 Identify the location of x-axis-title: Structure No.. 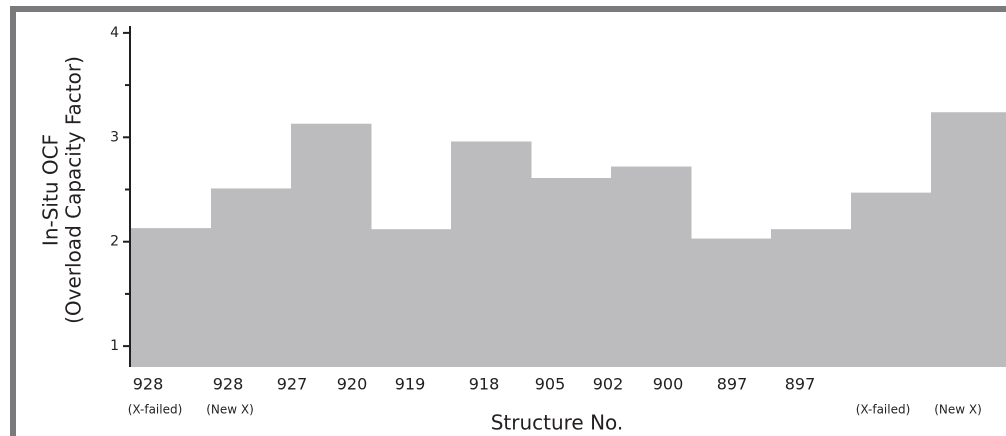
(557, 423).